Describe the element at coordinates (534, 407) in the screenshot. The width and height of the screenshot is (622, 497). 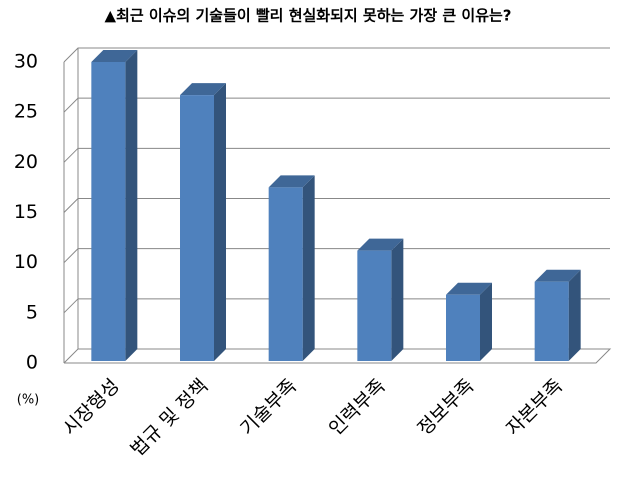
I see `x-tick-label: 자본부족` at that location.